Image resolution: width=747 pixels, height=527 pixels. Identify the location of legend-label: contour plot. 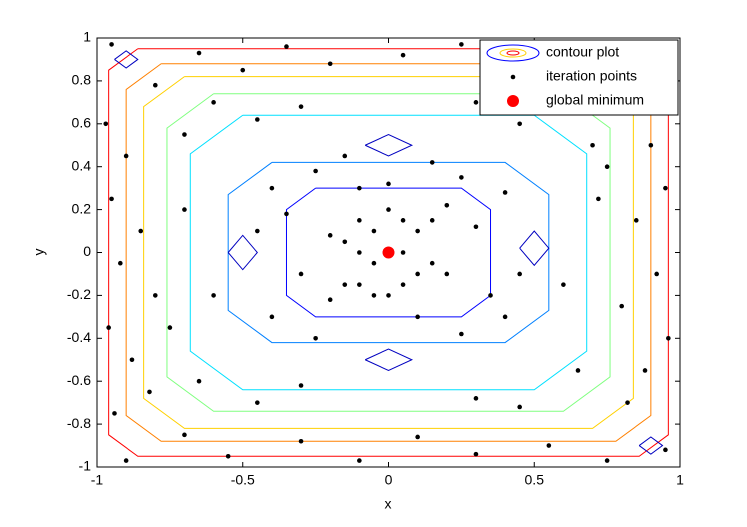
(582, 52).